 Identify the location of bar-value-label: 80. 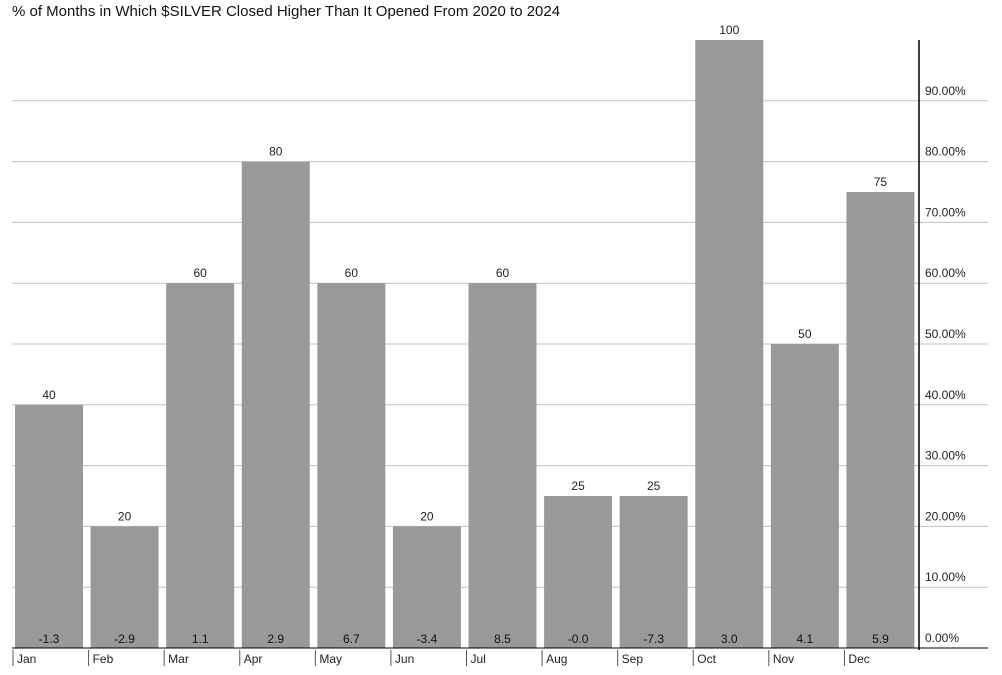
(276, 152).